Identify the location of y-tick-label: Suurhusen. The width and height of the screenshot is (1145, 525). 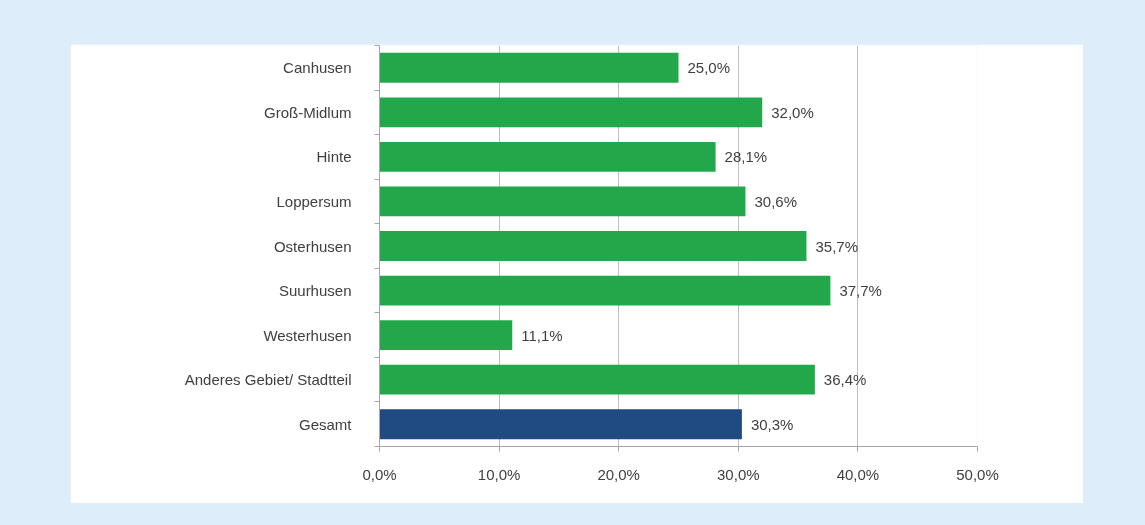
(315, 291).